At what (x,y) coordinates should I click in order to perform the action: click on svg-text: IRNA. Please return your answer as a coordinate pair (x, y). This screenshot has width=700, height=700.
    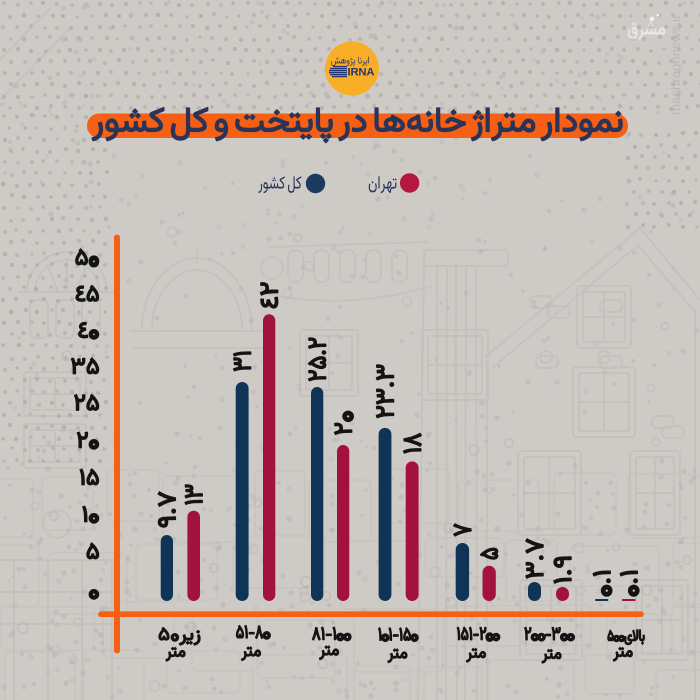
    Looking at the image, I should click on (361, 72).